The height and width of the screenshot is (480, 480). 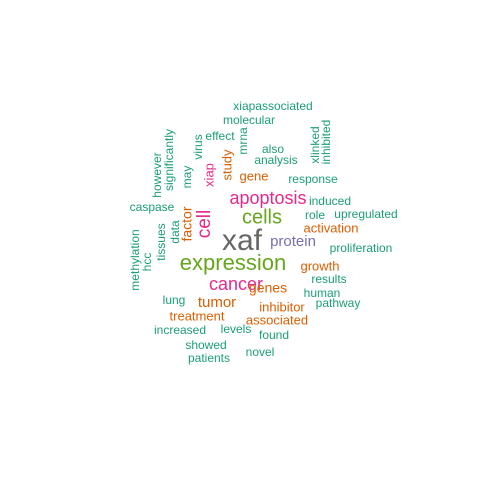 What do you see at coordinates (236, 329) in the screenshot?
I see `word-levels: levels` at bounding box center [236, 329].